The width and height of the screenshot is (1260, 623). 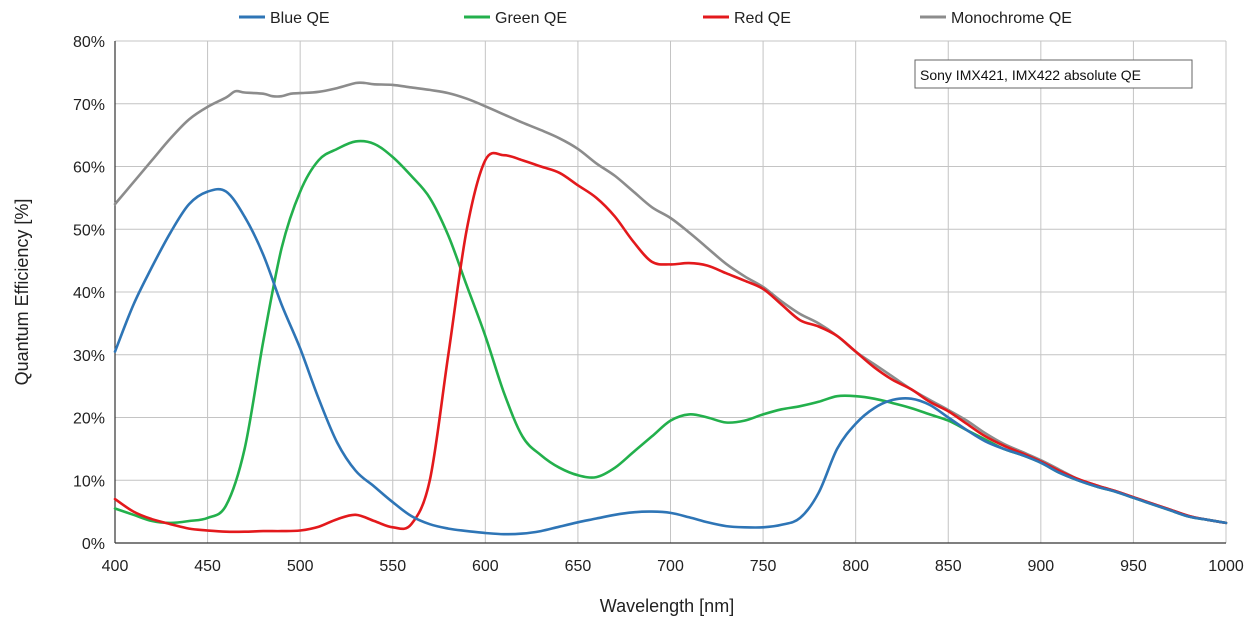 I want to click on x-tick-label: 600, so click(x=485, y=566).